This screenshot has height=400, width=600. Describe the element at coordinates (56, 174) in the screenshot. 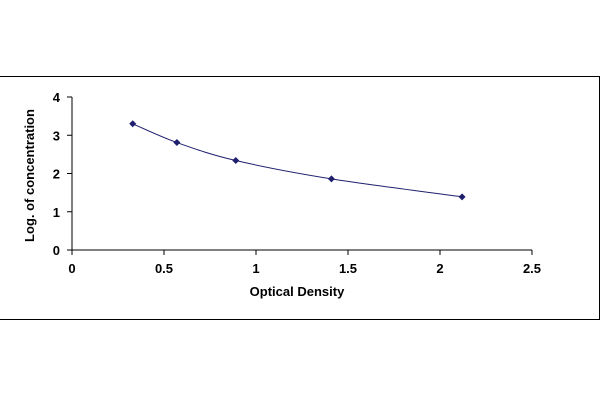

I see `y-tick-label: 2` at that location.